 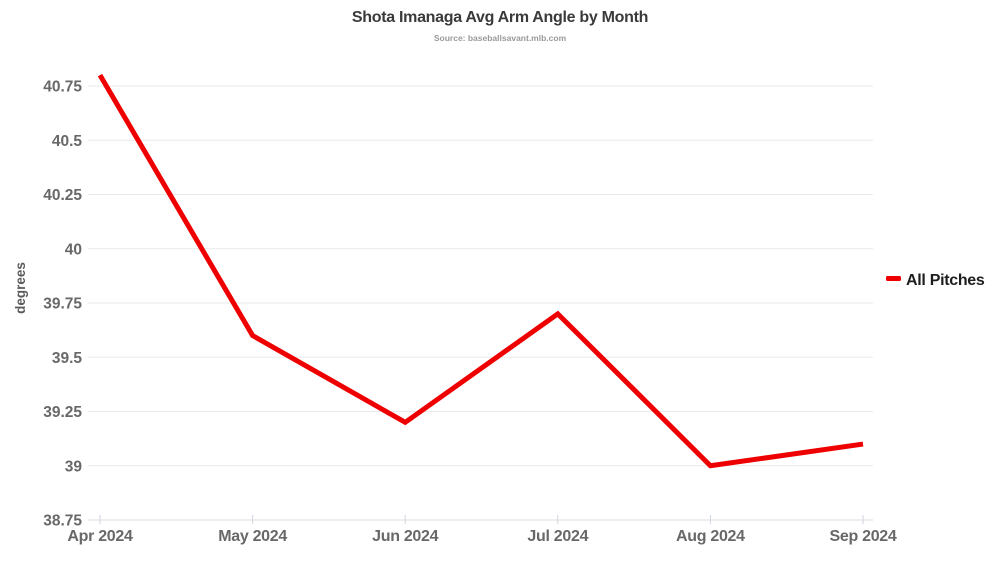 I want to click on x-tick-label: Sep 2024, so click(x=863, y=536).